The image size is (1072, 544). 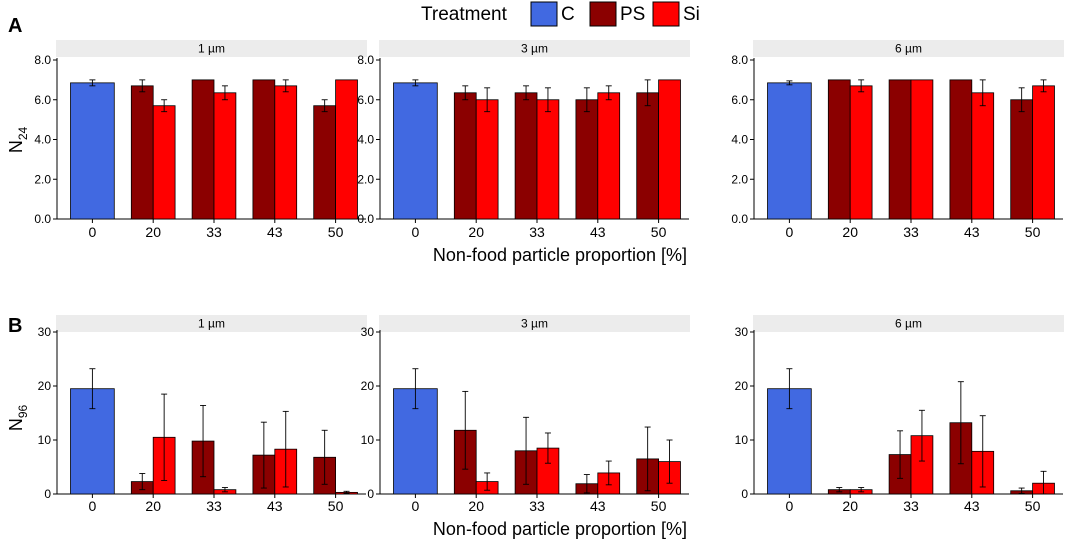 I want to click on panel-label-b: B, so click(x=15, y=326).